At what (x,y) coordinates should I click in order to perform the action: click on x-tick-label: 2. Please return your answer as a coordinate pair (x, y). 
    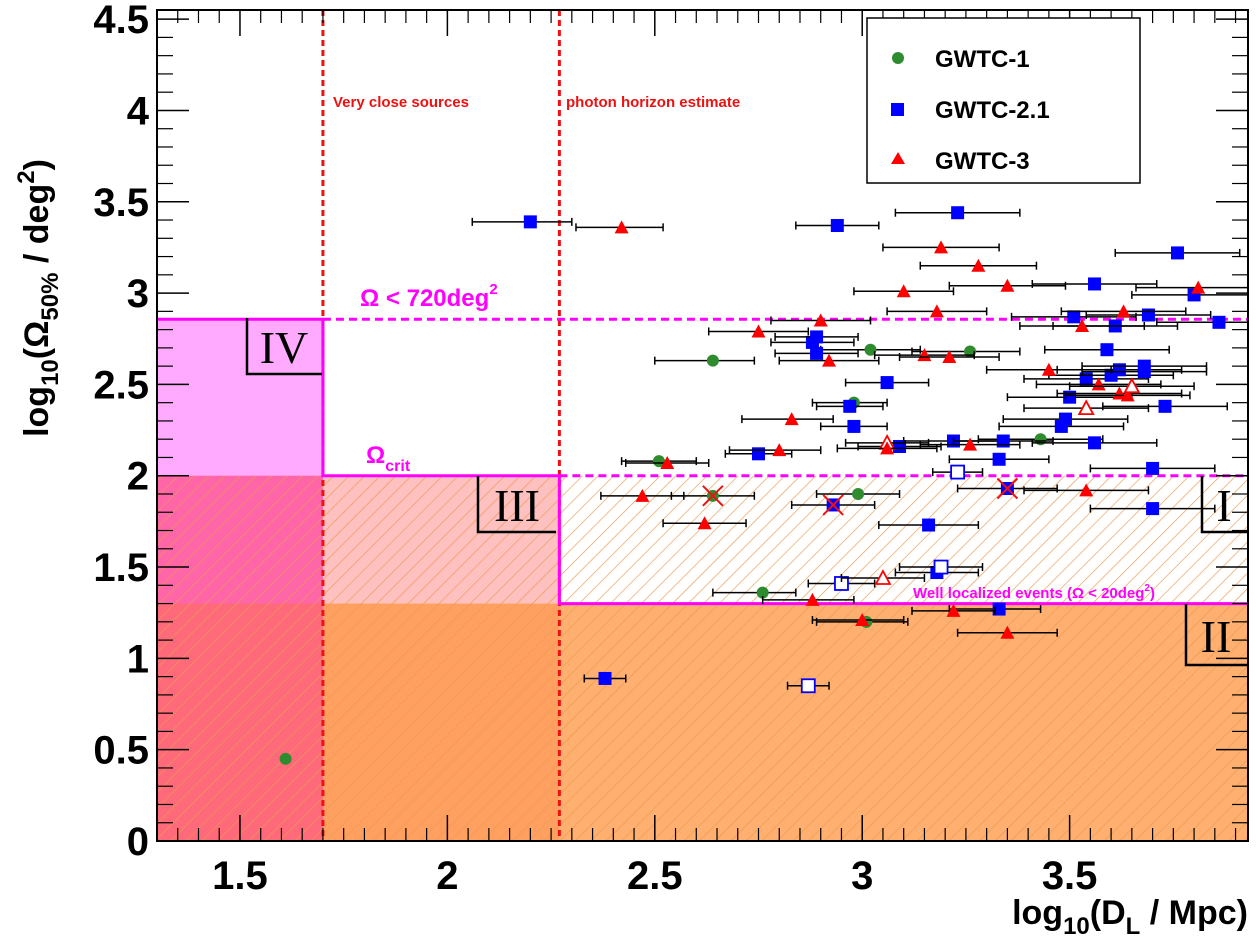
    Looking at the image, I should click on (447, 876).